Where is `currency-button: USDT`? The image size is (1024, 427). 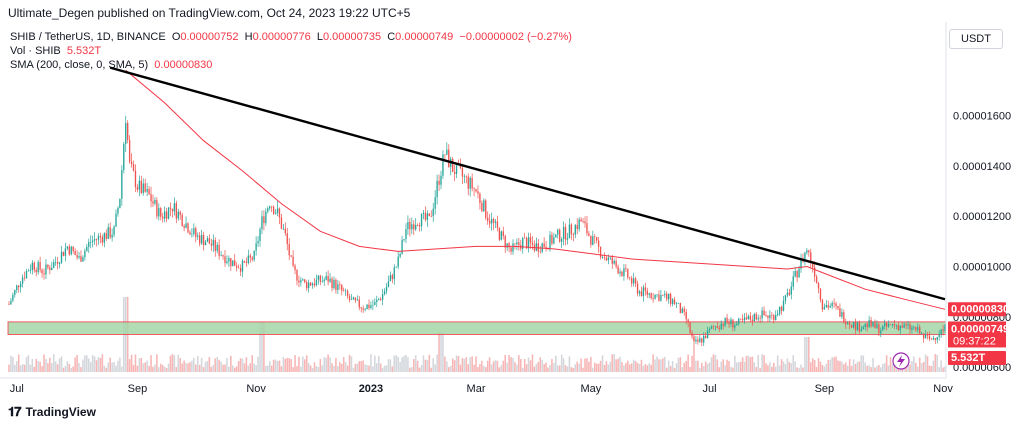 currency-button: USDT is located at coordinates (976, 39).